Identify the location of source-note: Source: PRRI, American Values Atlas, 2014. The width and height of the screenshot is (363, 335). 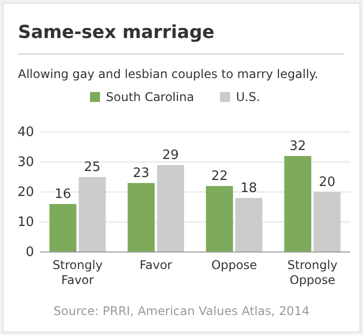
(182, 311).